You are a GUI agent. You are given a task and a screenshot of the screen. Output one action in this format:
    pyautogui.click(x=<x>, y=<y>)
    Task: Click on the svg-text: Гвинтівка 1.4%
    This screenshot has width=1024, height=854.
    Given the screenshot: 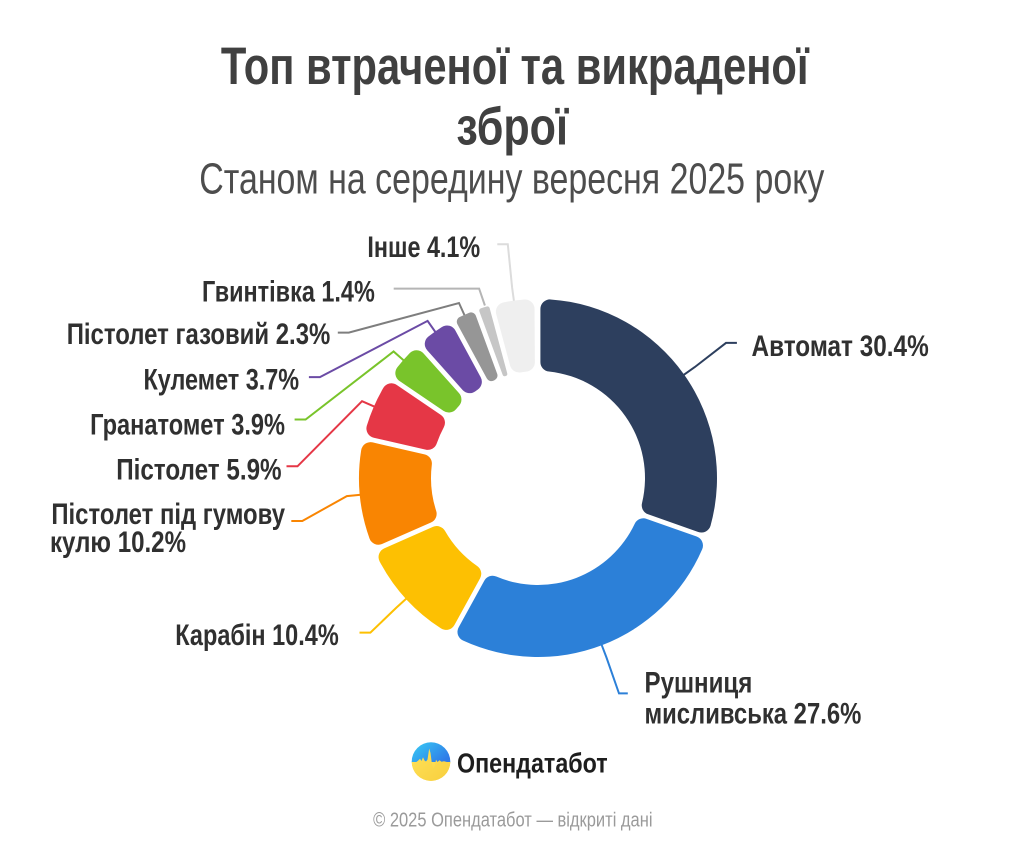 What is the action you would take?
    pyautogui.click(x=288, y=291)
    